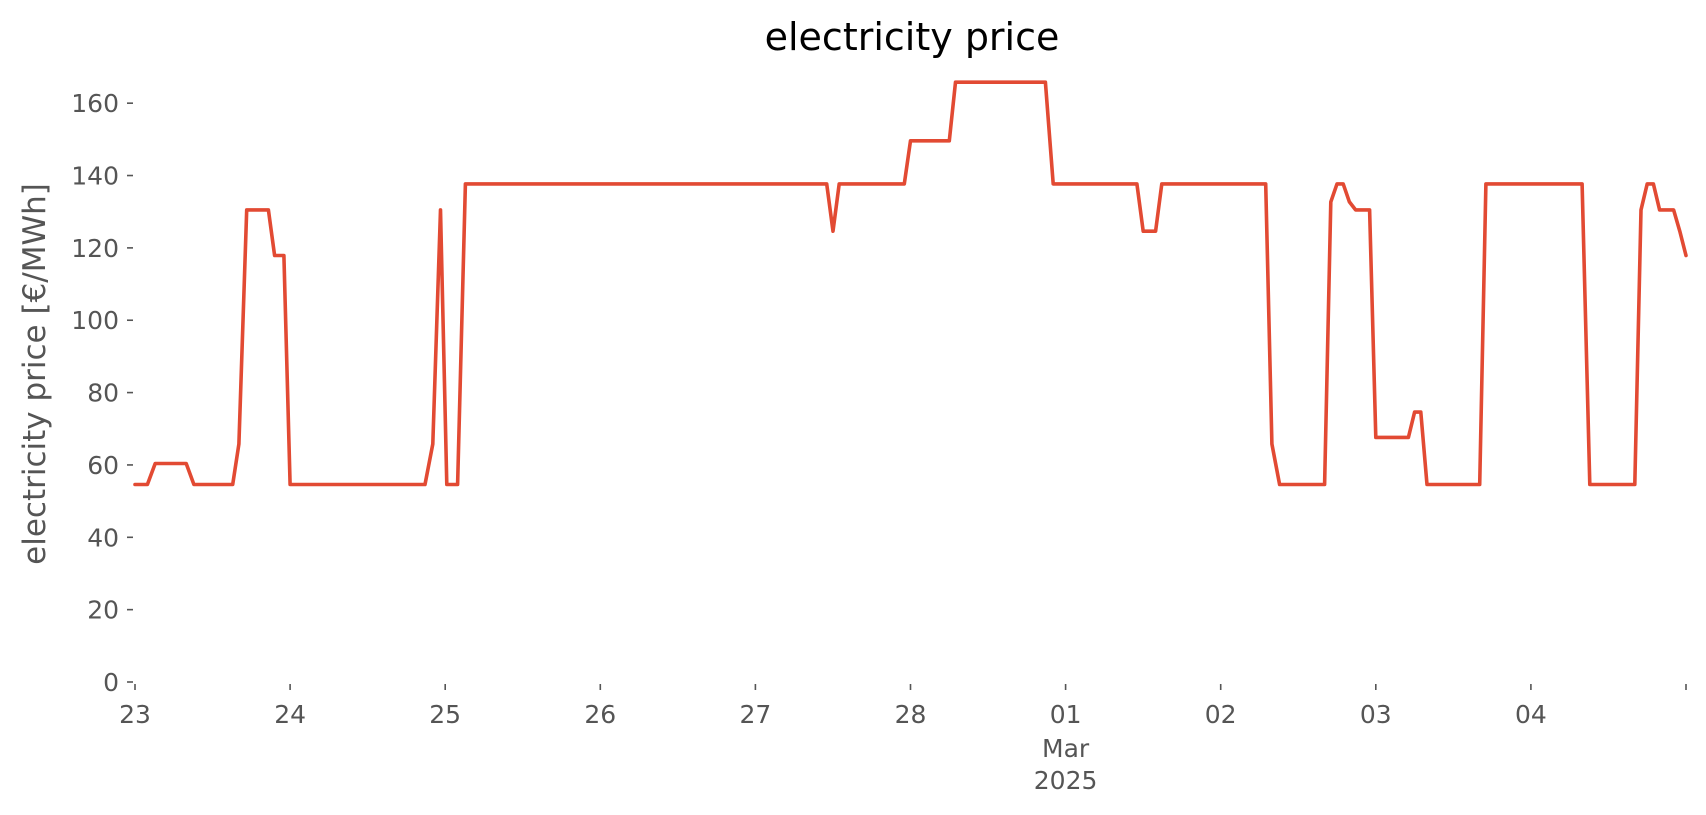  I want to click on x-tick-label: 28, so click(911, 714).